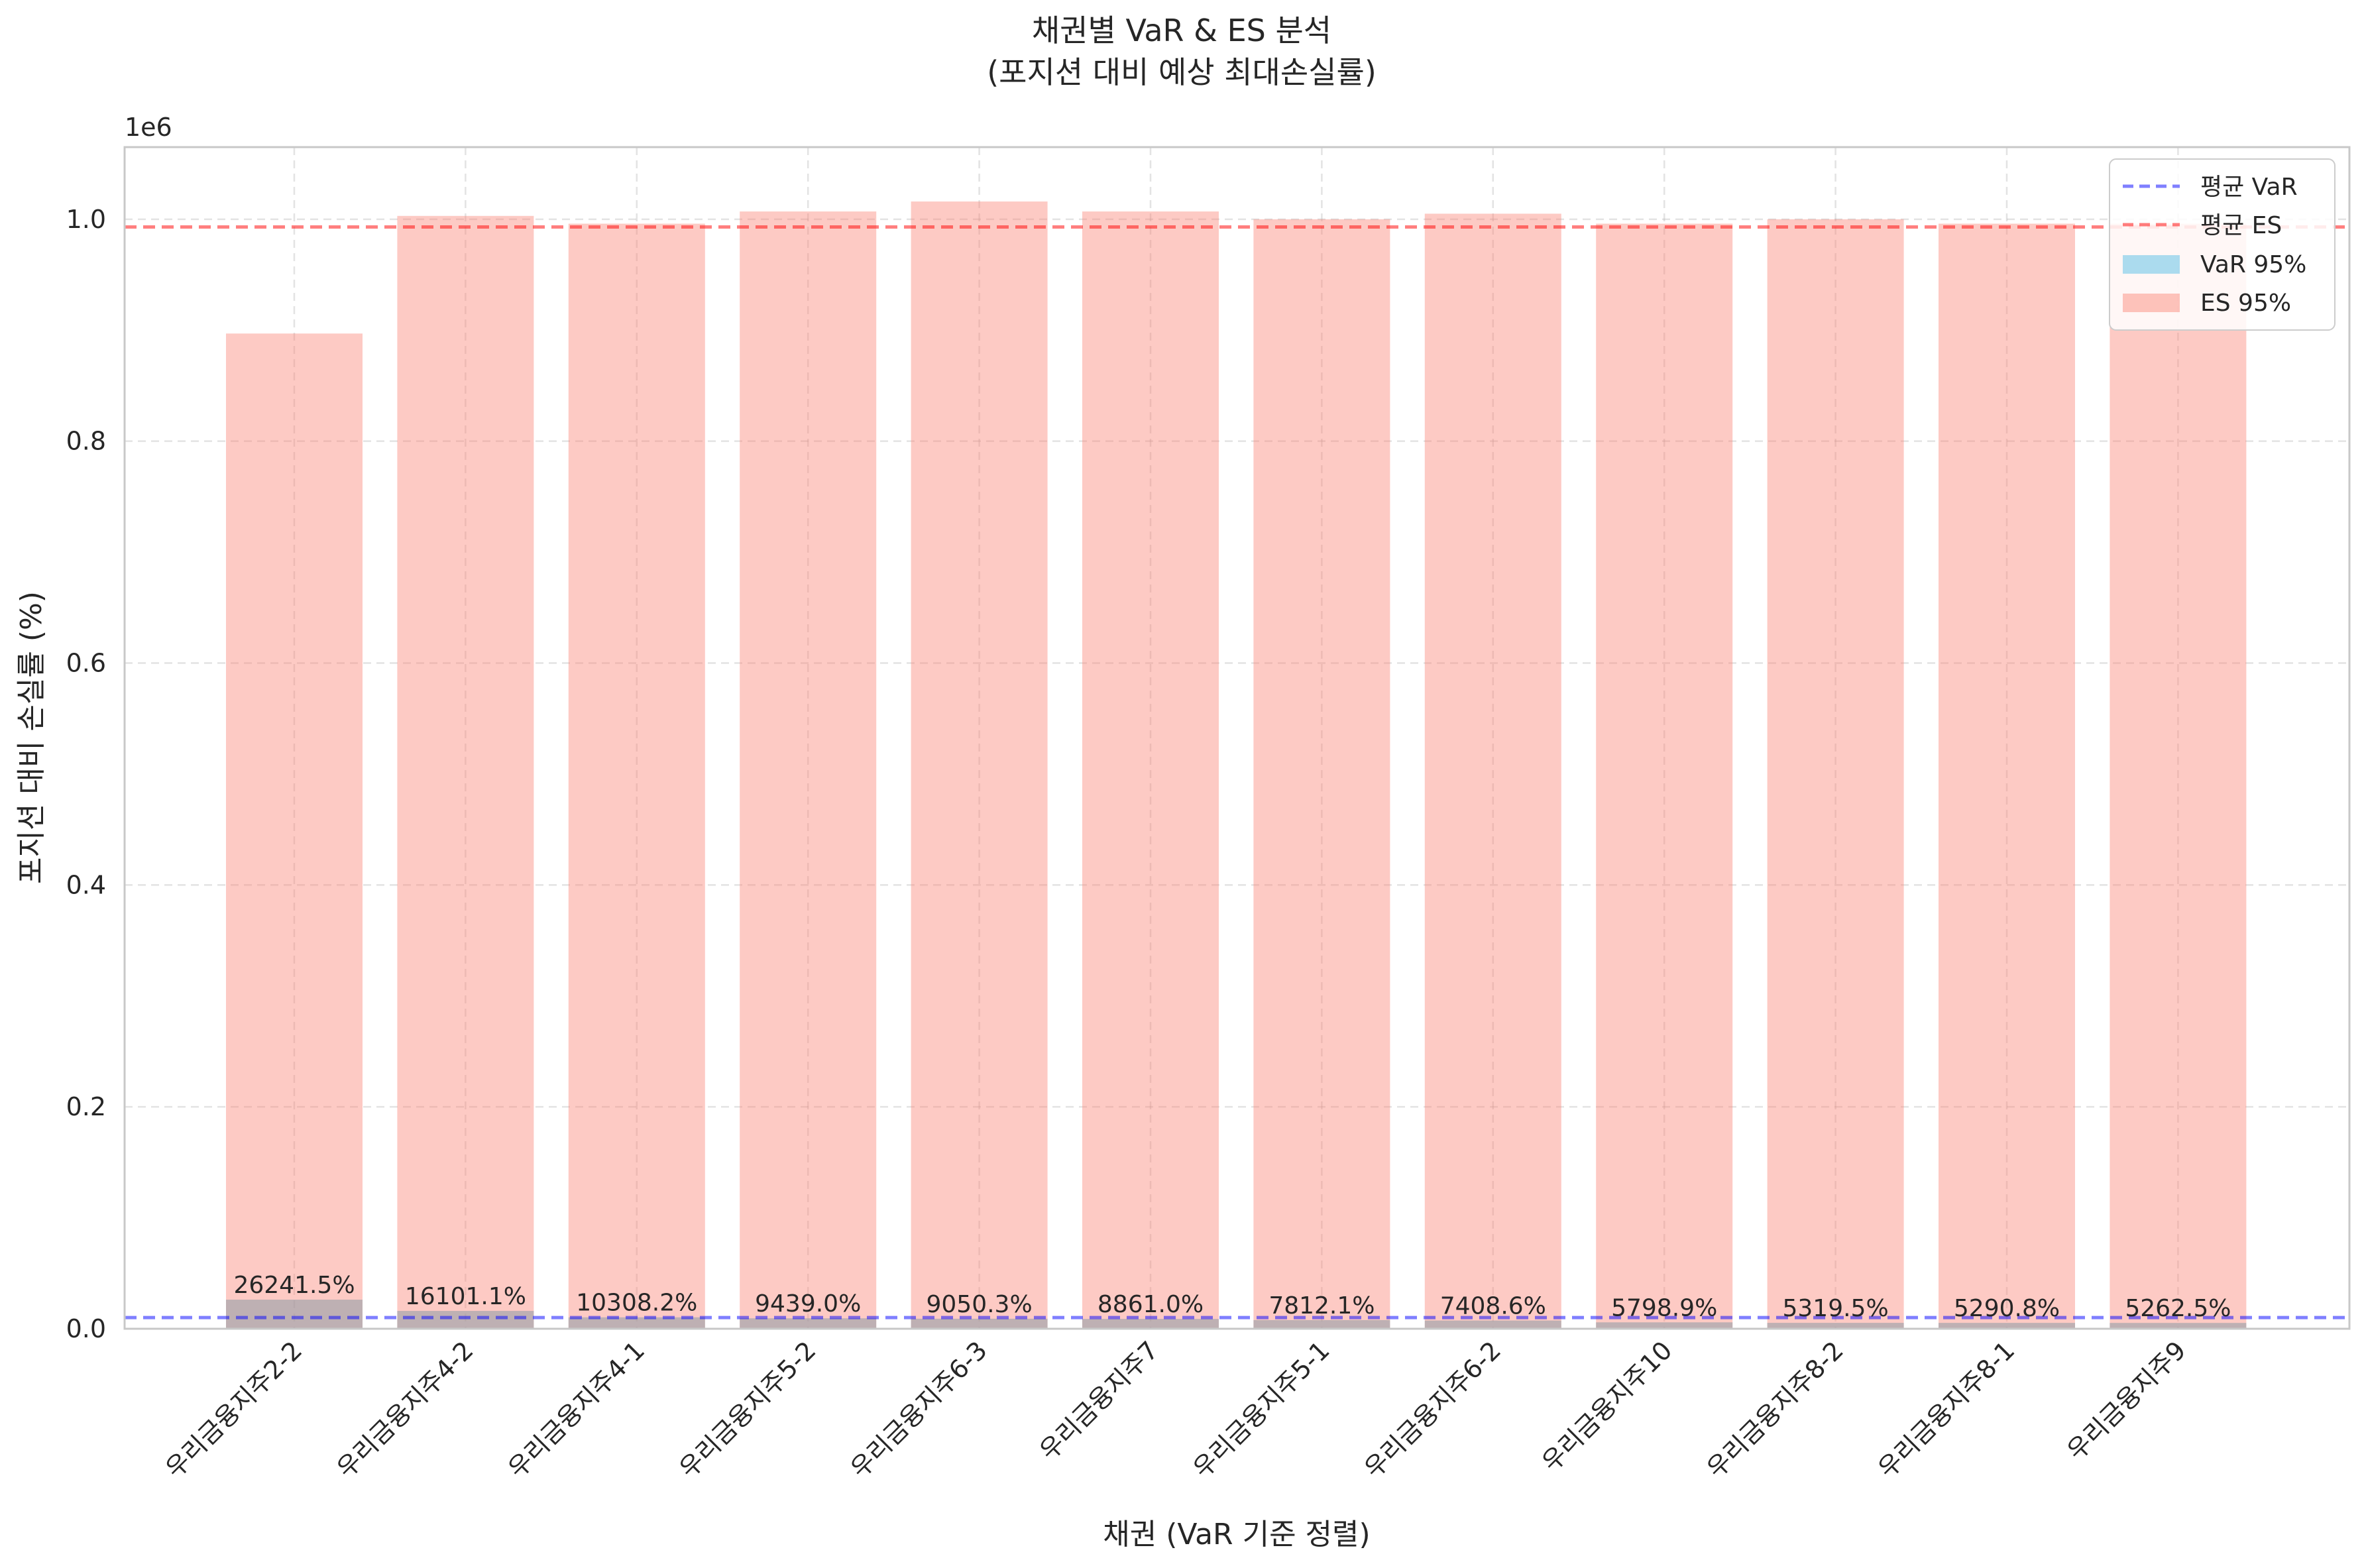 The width and height of the screenshot is (2364, 1568). Describe the element at coordinates (86, 884) in the screenshot. I see `y-tick-label-2: 0.4` at that location.